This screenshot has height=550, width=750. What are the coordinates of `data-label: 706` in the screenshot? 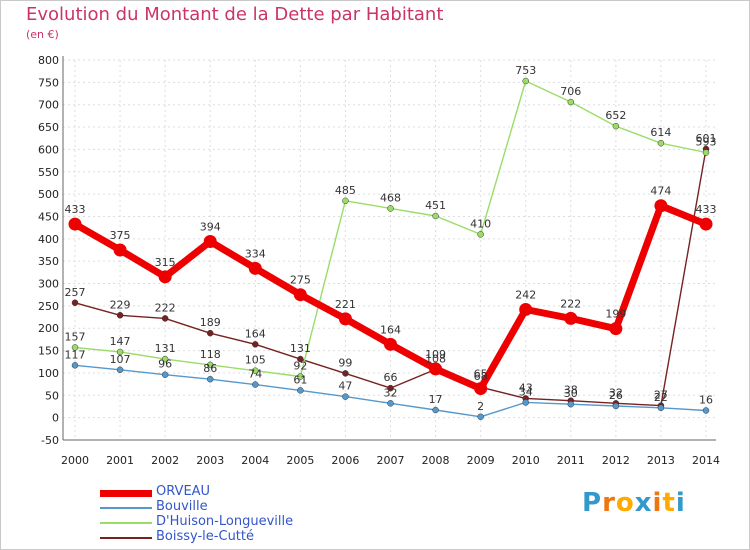 It's located at (570, 91).